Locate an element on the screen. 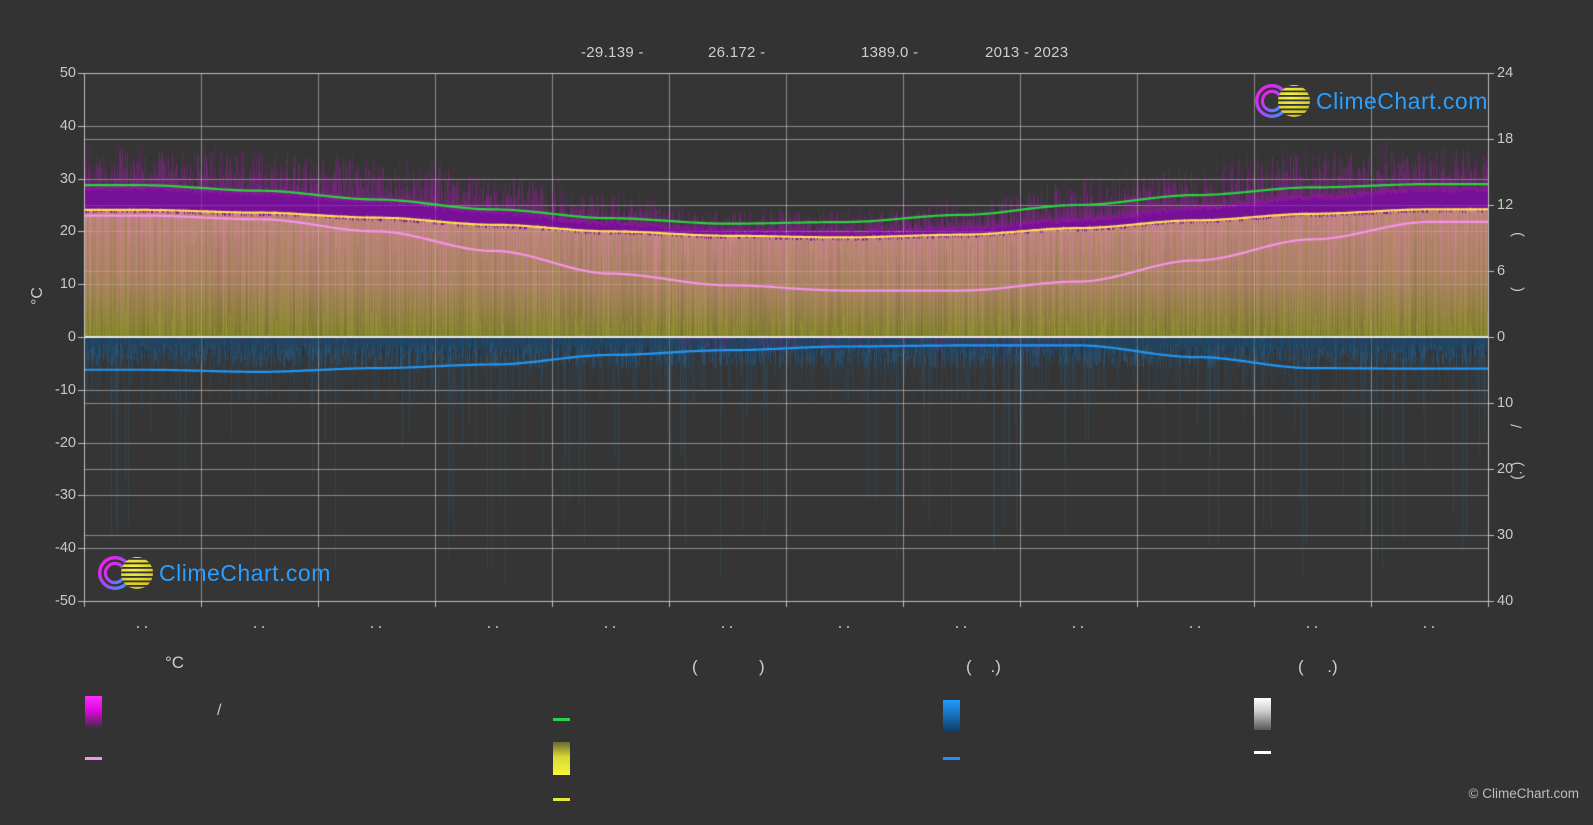  climechart-logo-bottom-left: ClimeChart.com is located at coordinates (213, 573).